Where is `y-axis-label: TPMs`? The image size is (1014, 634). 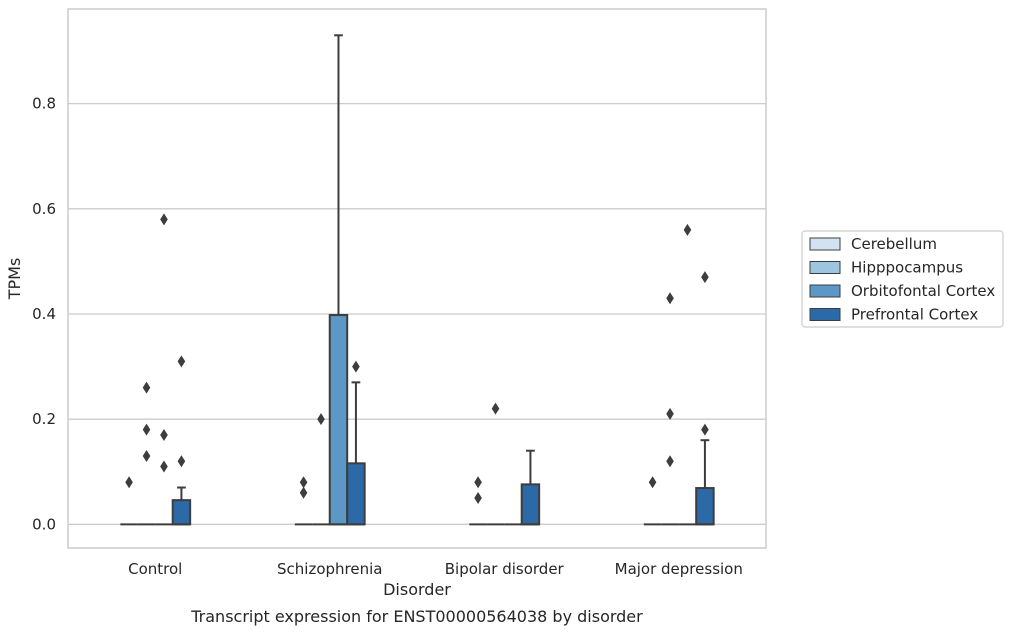 y-axis-label: TPMs is located at coordinates (14, 279).